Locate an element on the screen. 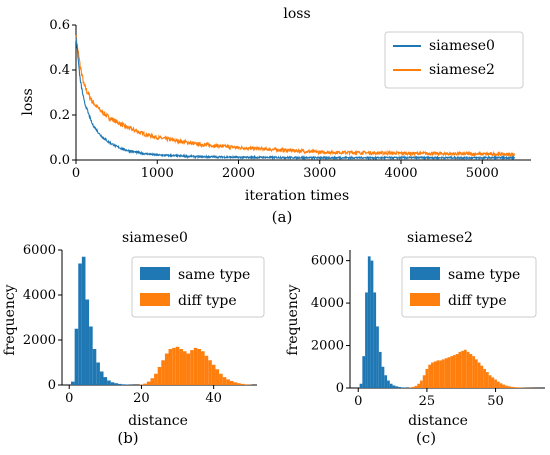 Image resolution: width=550 pixels, height=455 pixels. siamese0-hist-x-tick-label: 0 is located at coordinates (69, 398).